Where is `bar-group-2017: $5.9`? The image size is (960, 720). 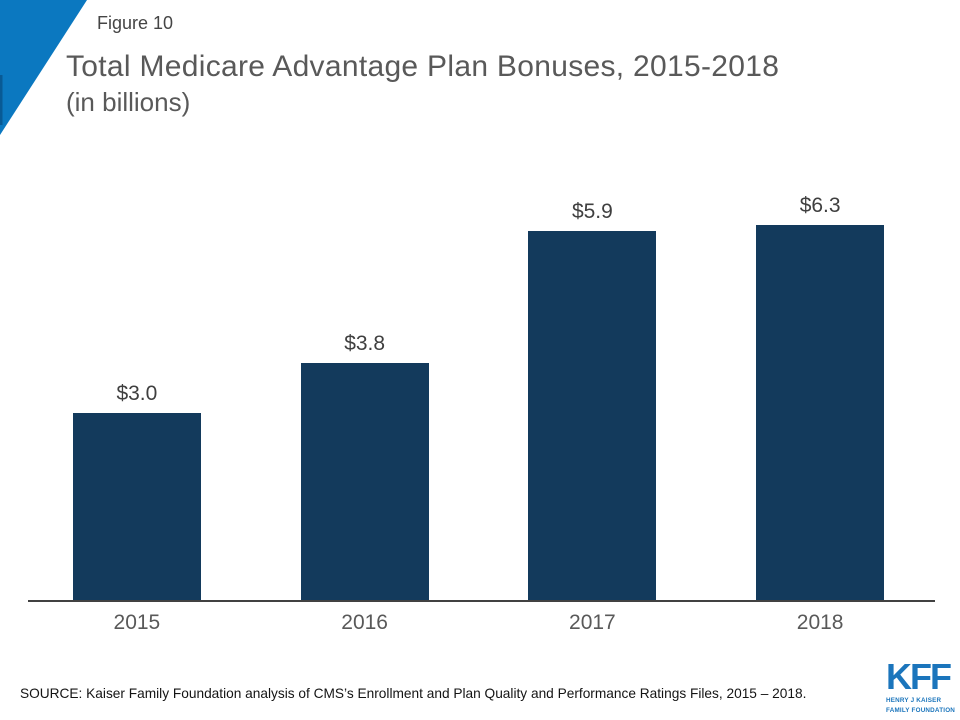
bar-group-2017: $5.9 is located at coordinates (593, 397).